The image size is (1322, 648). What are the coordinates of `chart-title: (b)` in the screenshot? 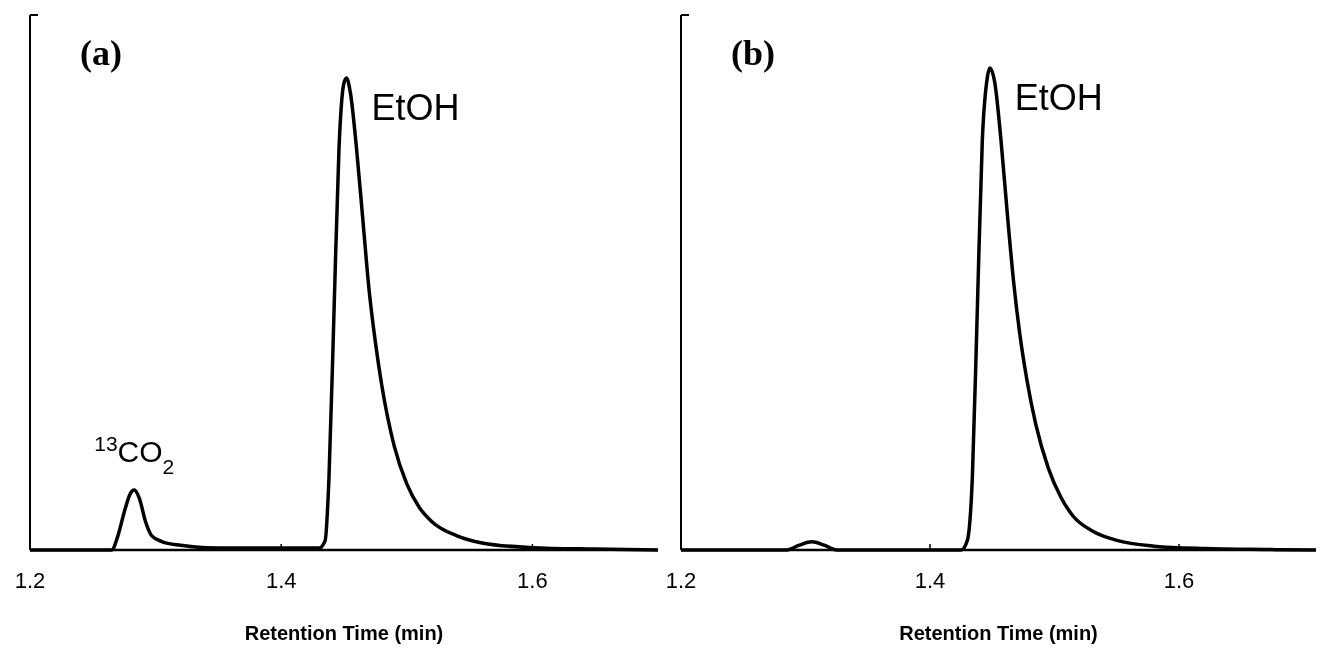 It's located at (753, 53).